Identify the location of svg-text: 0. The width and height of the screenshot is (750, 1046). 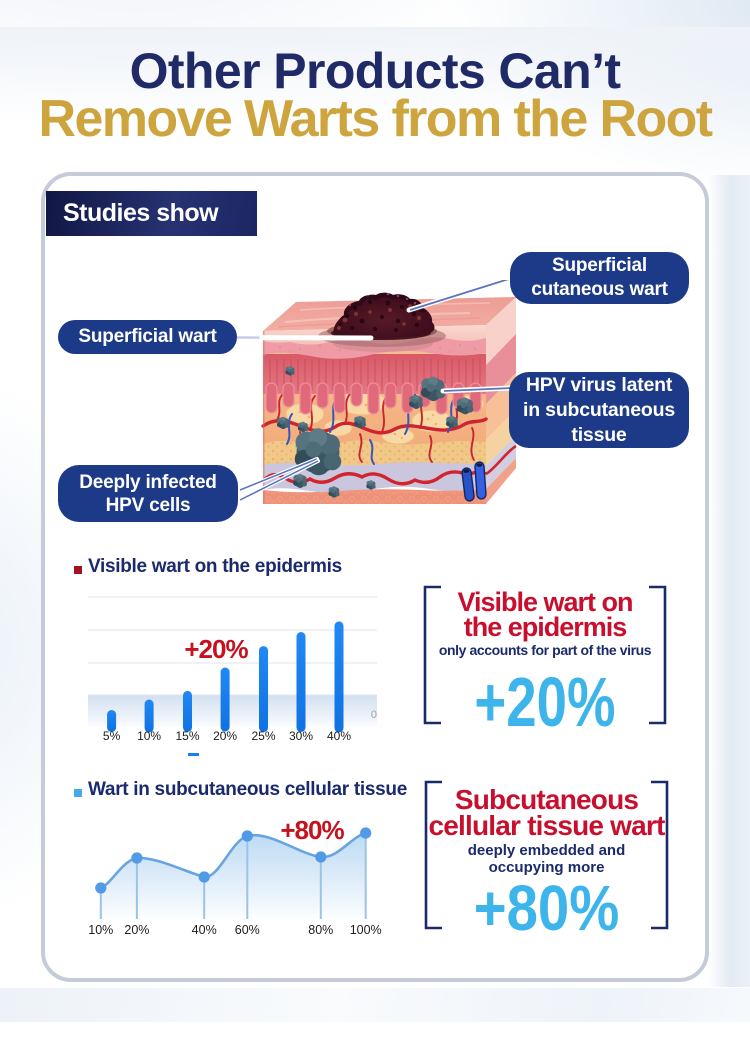
(374, 715).